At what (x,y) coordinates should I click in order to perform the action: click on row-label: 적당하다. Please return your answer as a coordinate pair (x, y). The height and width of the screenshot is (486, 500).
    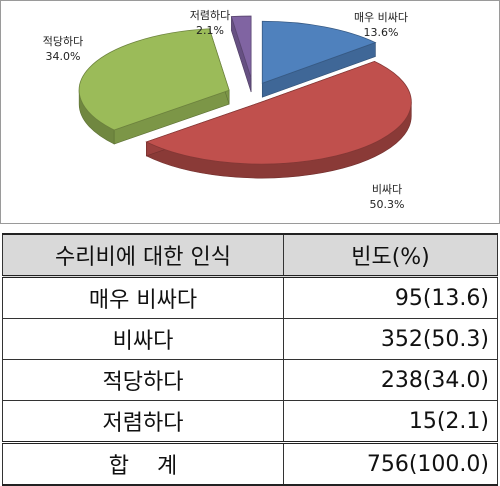
    Looking at the image, I should click on (143, 380).